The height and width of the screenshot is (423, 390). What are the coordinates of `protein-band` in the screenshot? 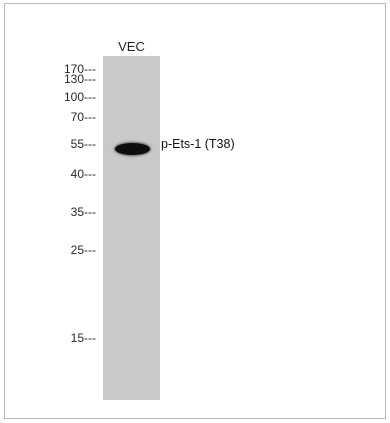 It's located at (132, 149).